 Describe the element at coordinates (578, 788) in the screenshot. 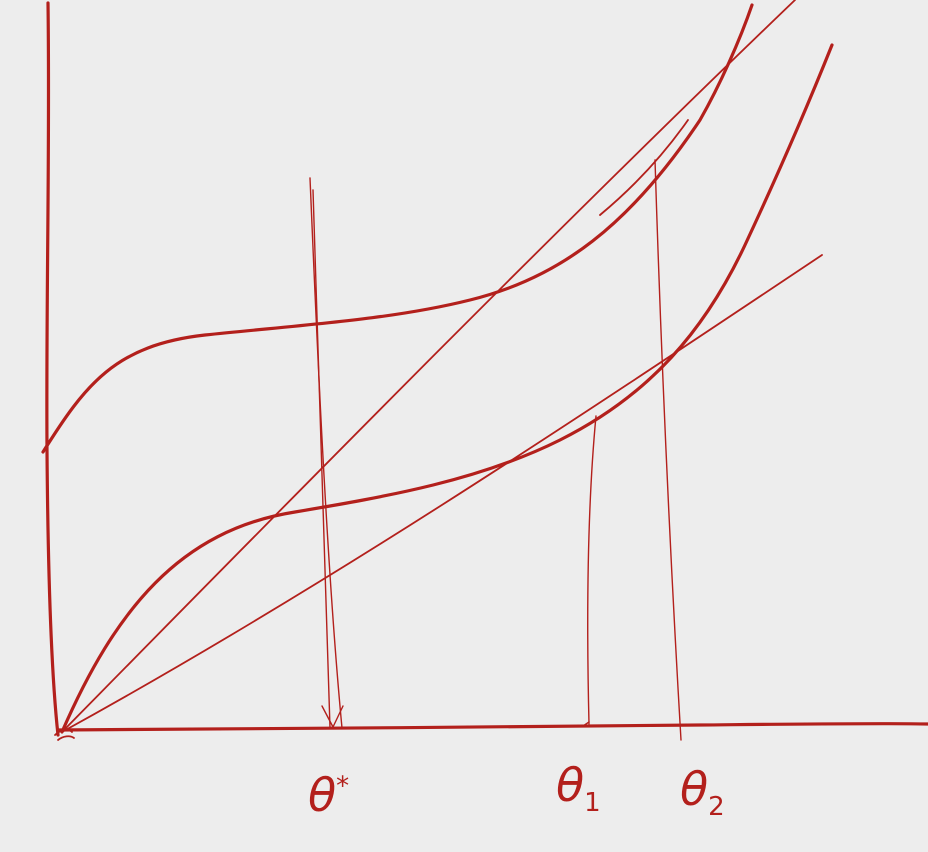

I see `theta-1-label: θ1` at that location.